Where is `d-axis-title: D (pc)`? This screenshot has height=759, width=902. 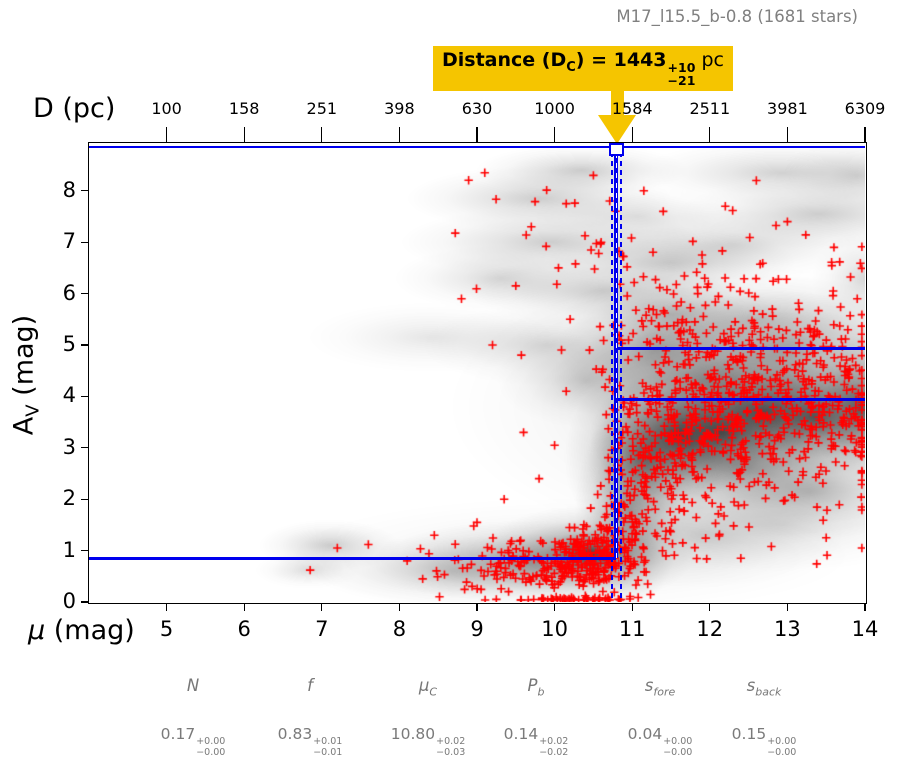 d-axis-title: D (pc) is located at coordinates (74, 108).